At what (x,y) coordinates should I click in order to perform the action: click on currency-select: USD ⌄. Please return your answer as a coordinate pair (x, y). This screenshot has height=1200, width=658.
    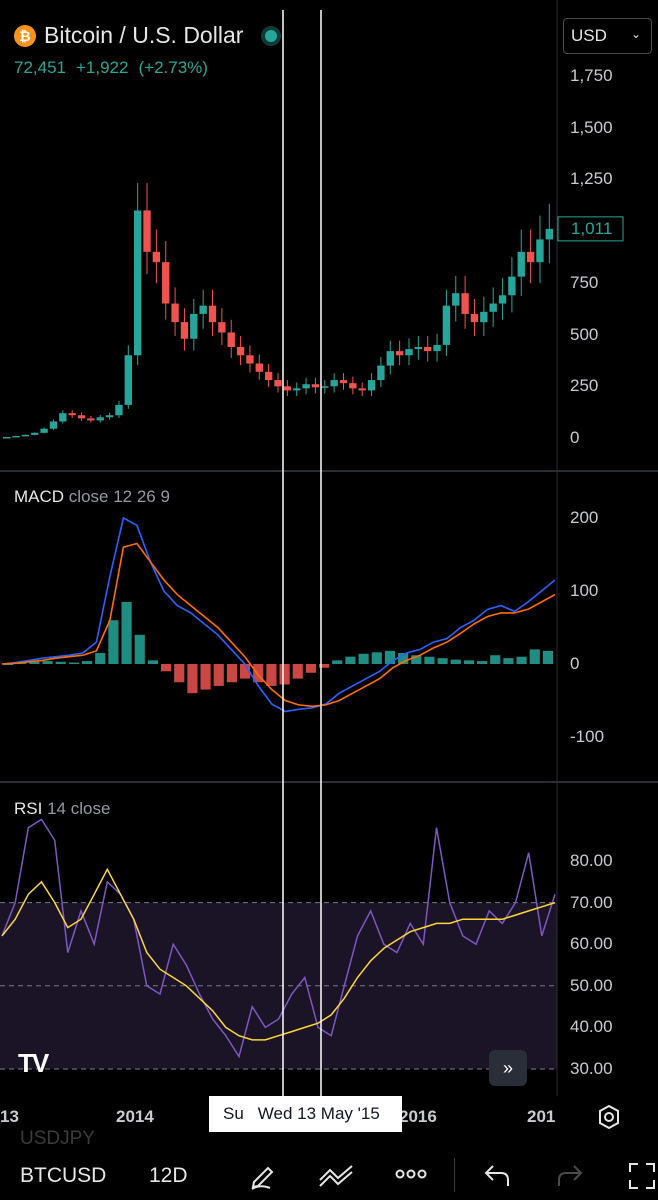
    Looking at the image, I should click on (607, 36).